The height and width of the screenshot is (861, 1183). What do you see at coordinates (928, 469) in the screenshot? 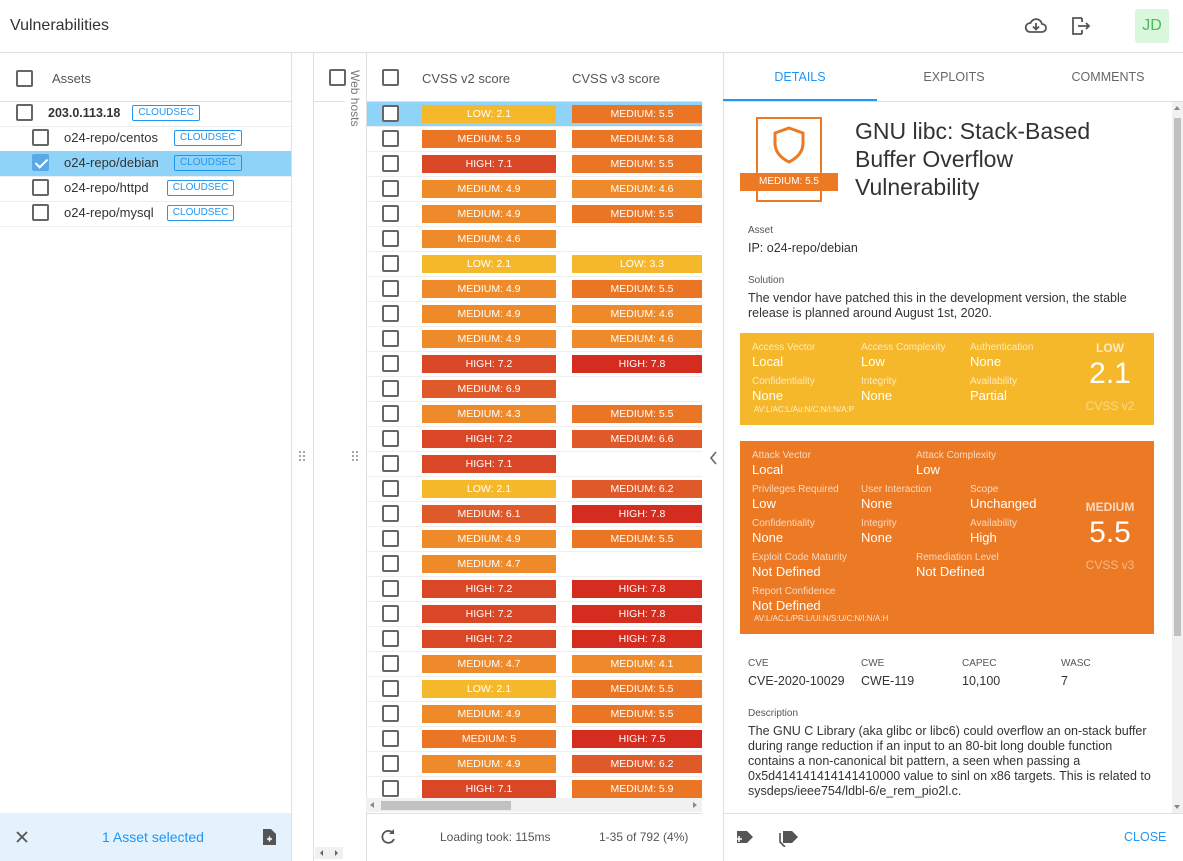
I see `field-value: Low` at bounding box center [928, 469].